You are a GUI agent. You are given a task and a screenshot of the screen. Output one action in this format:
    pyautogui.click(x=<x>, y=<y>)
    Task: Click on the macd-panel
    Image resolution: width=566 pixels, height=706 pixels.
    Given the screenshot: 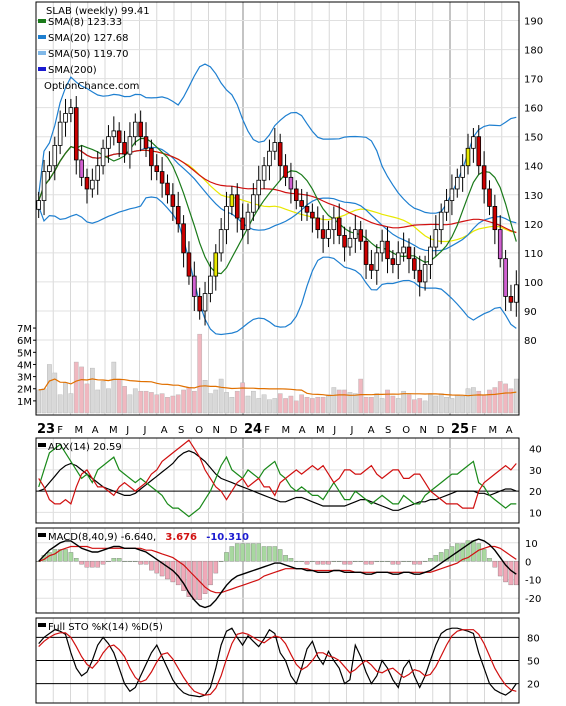 What is the action you would take?
    pyautogui.click(x=277, y=573)
    